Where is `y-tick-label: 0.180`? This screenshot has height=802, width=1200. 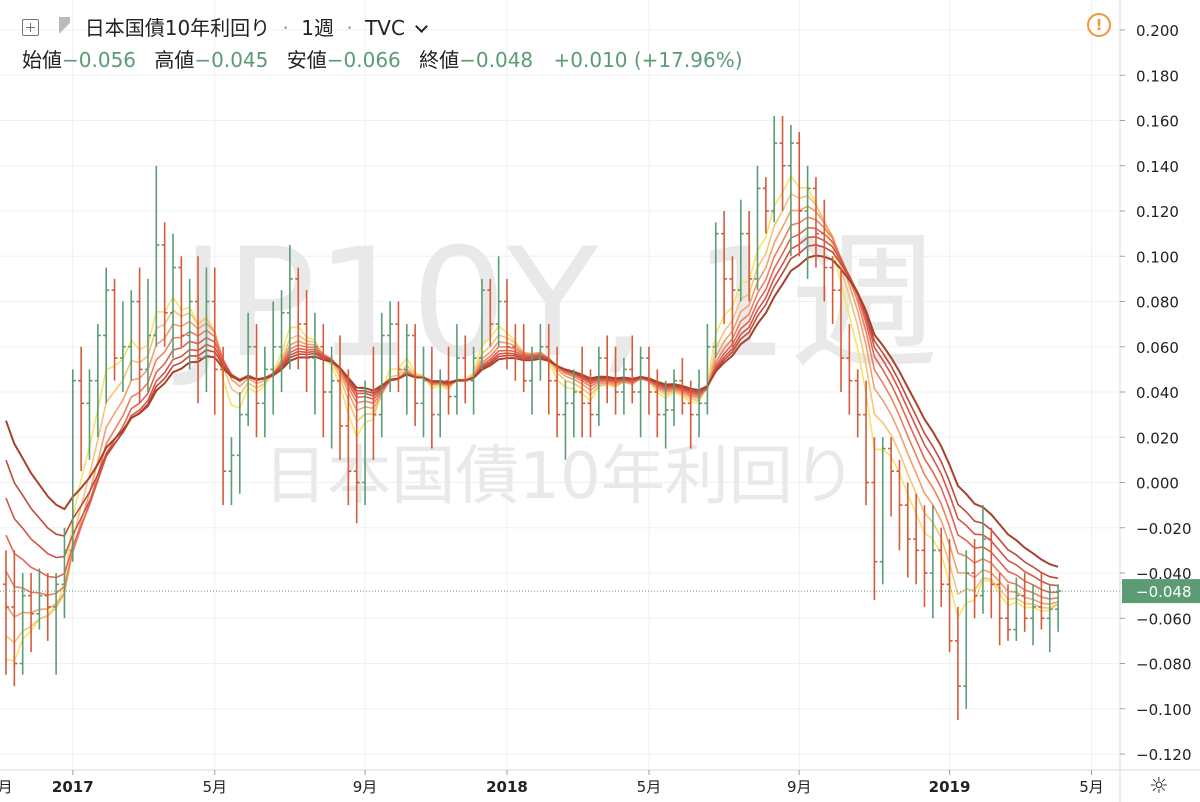
y-tick-label: 0.180 is located at coordinates (1157, 76).